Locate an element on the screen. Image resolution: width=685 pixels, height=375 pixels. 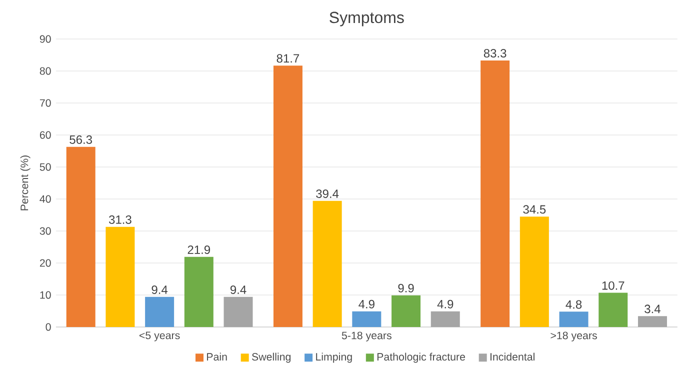
x-tick-label: >18 years is located at coordinates (573, 337).